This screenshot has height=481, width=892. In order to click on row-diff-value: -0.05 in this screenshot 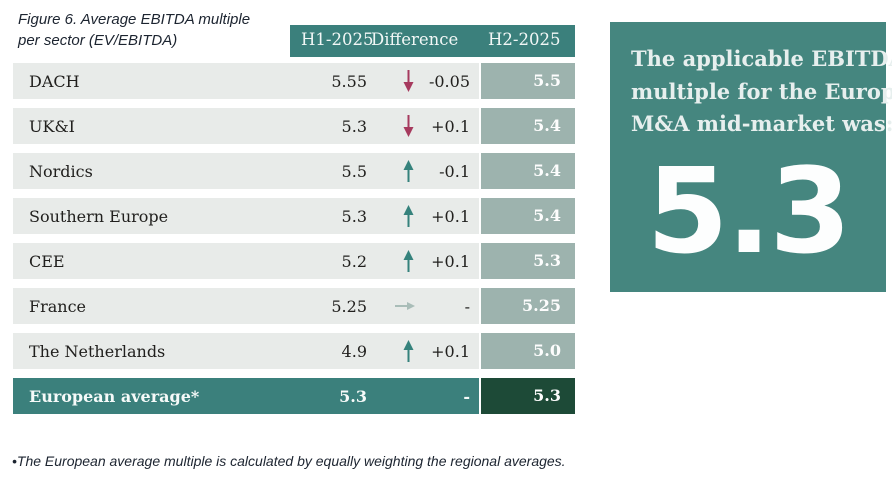, I will do `click(449, 81)`.